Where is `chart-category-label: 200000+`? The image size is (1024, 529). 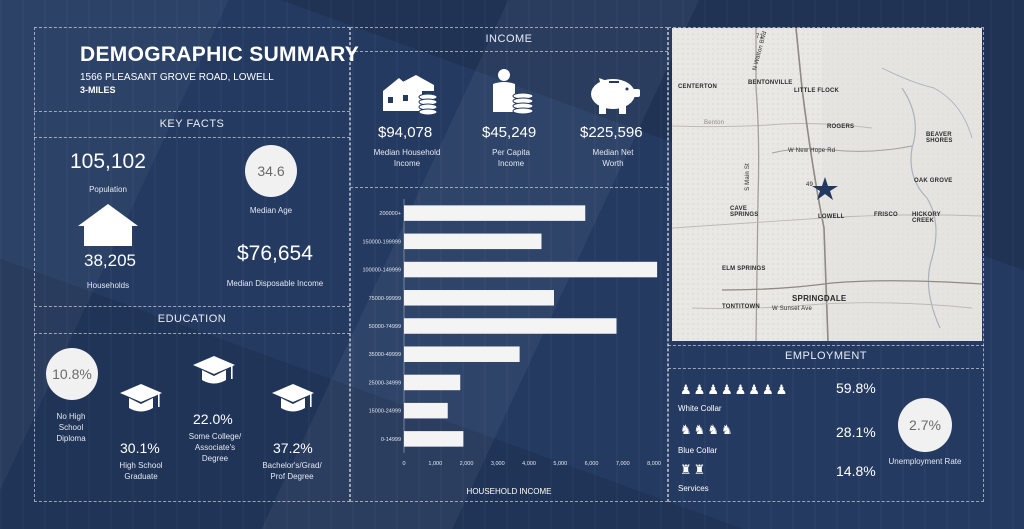 chart-category-label: 200000+ is located at coordinates (390, 214).